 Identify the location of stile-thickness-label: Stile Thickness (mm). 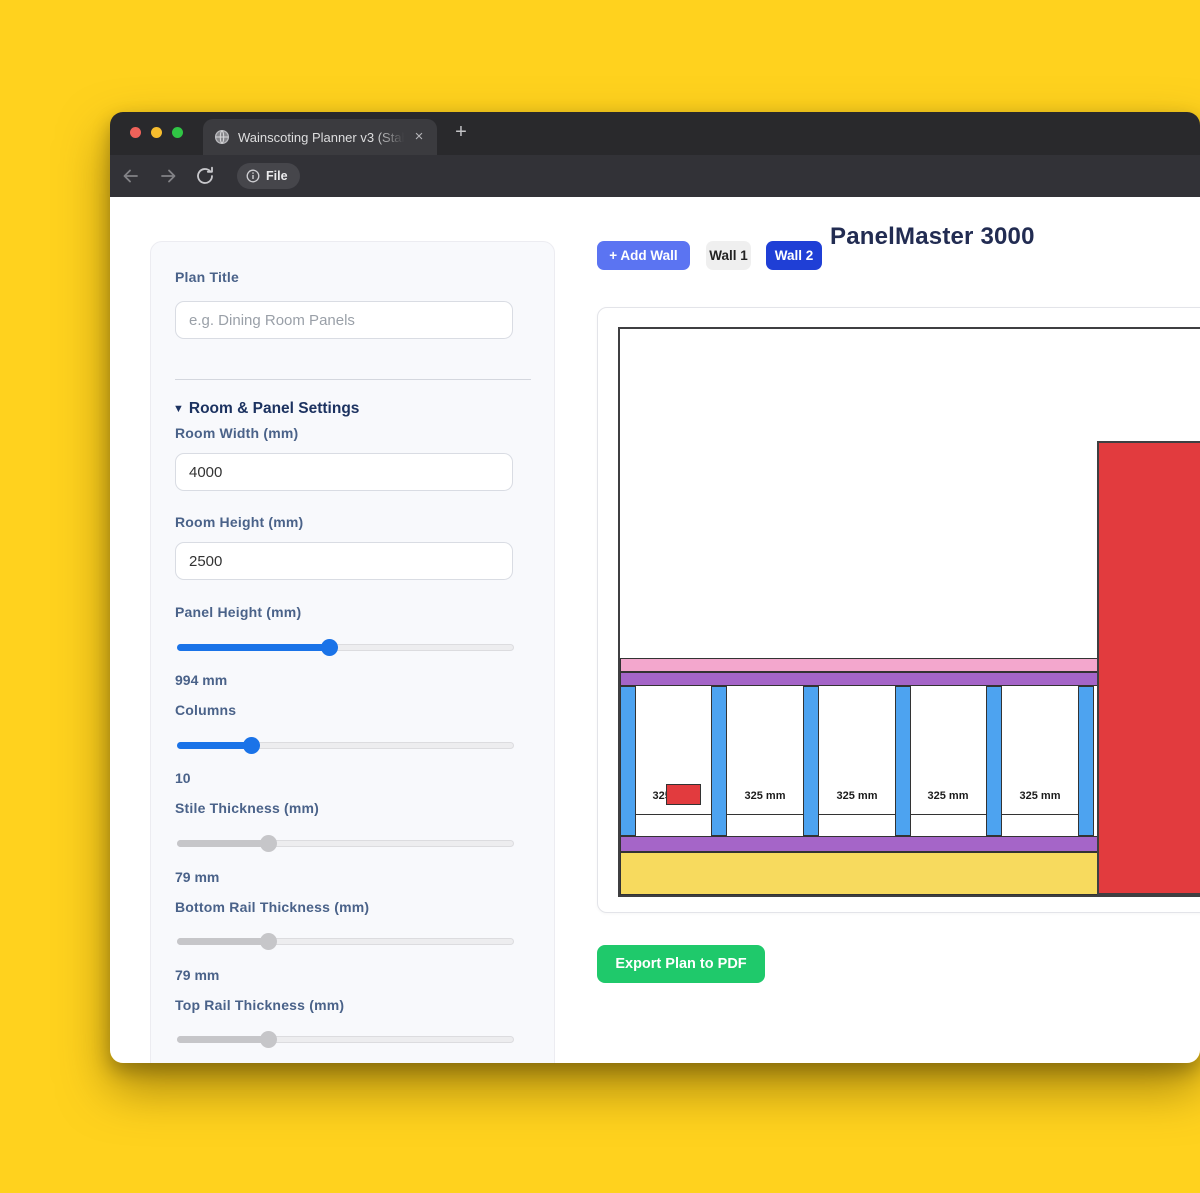
(247, 808).